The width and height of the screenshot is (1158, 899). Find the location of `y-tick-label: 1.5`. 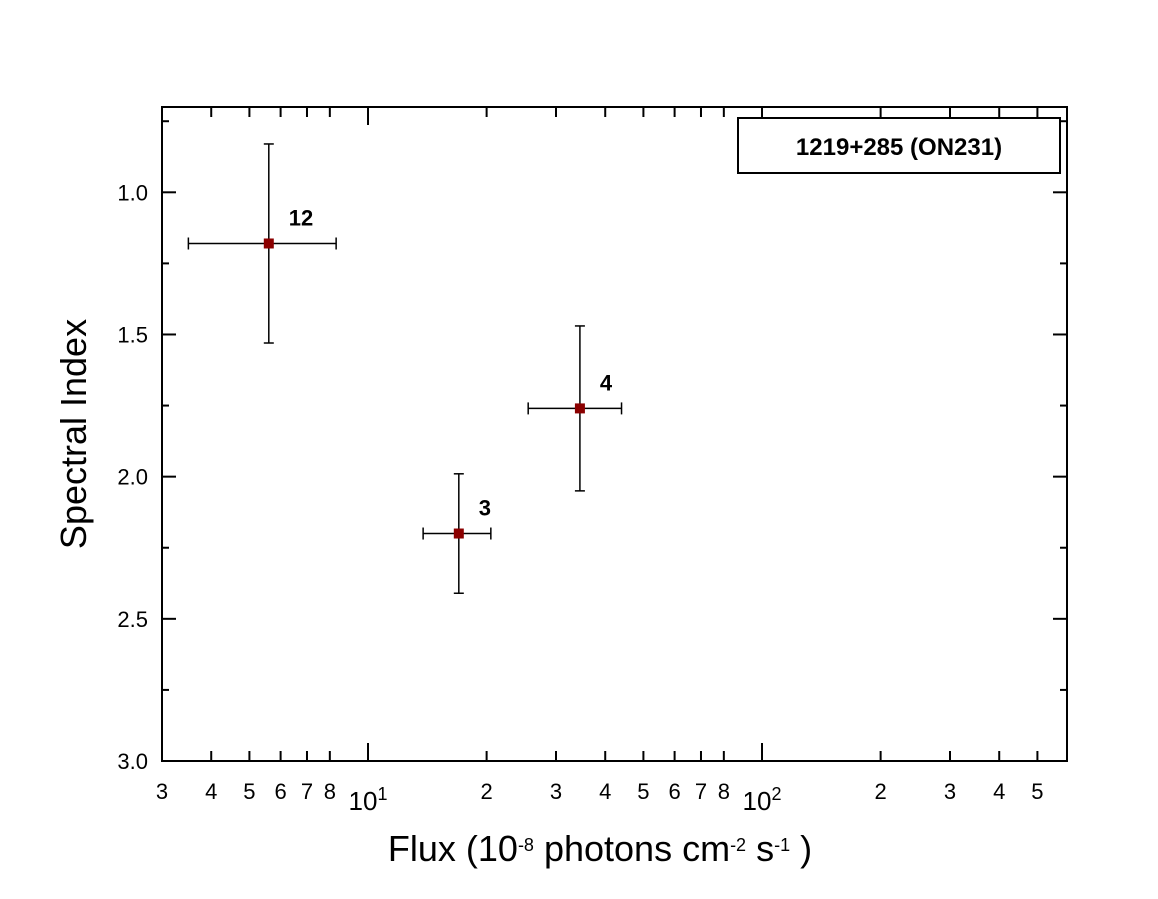

y-tick-label: 1.5 is located at coordinates (132, 334).